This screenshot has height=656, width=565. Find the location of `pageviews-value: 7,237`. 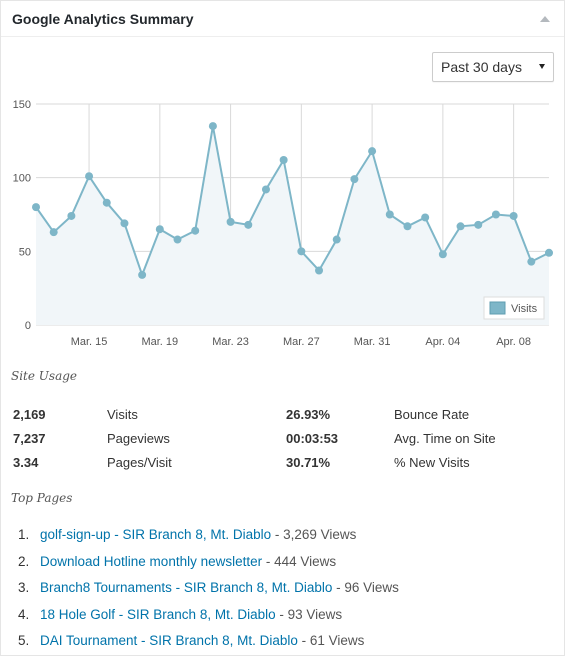

pageviews-value: 7,237 is located at coordinates (29, 438).